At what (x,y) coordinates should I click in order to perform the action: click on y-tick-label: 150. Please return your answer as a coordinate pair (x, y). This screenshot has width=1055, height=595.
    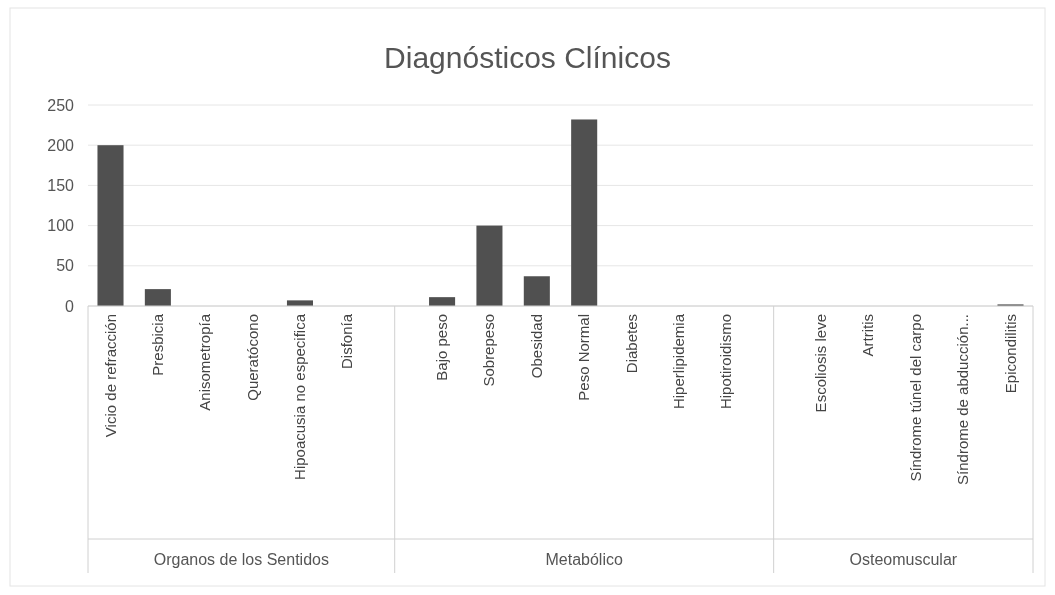
    Looking at the image, I should click on (61, 186).